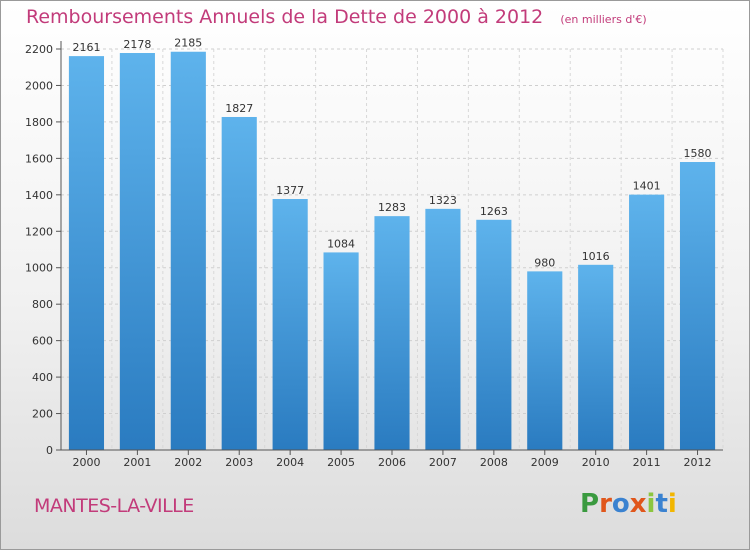  I want to click on logo-letter: t, so click(661, 504).